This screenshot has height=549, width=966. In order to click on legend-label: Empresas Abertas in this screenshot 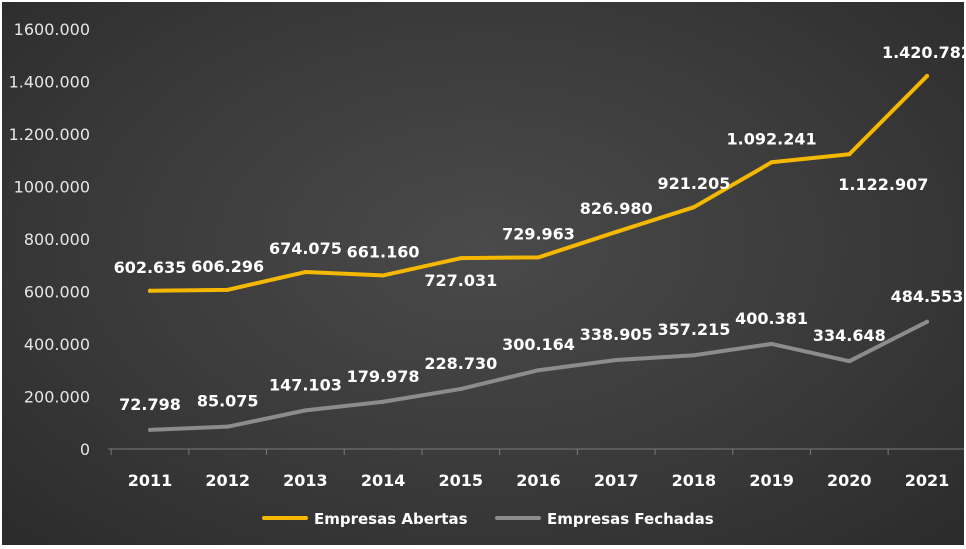, I will do `click(391, 519)`.